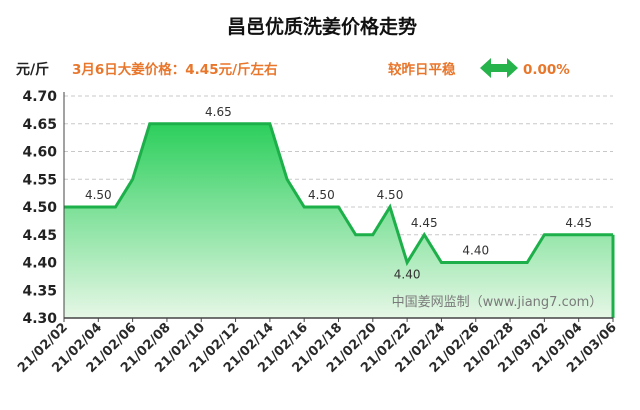 The height and width of the screenshot is (410, 640). Describe the element at coordinates (322, 26) in the screenshot. I see `chart-title: 昌邑优质洗姜价格走势` at that location.